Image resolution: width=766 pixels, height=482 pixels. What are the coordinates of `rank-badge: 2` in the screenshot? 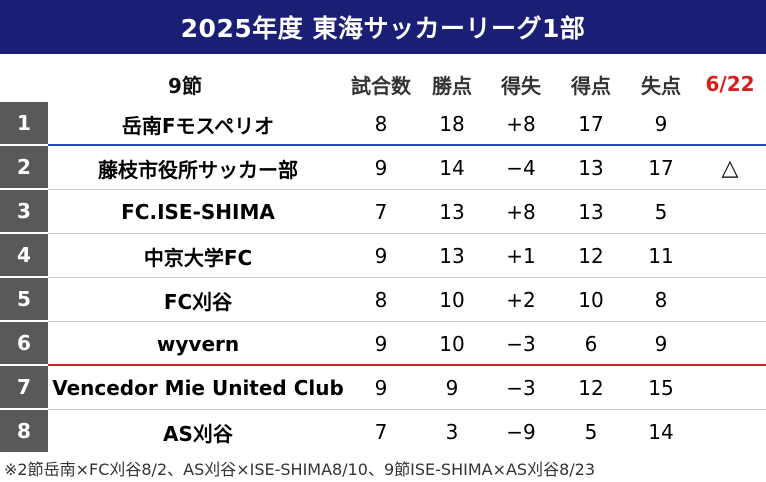 It's located at (24, 168).